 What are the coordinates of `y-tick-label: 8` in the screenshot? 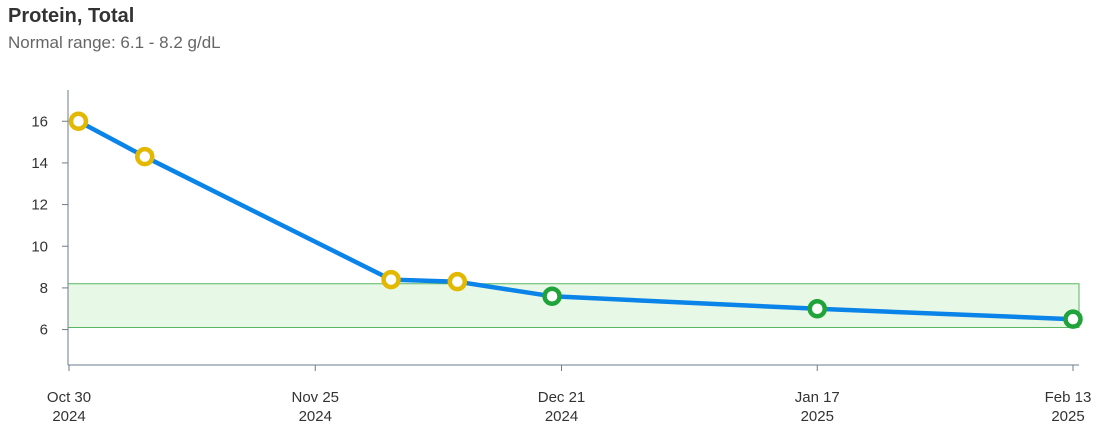 It's located at (44, 288).